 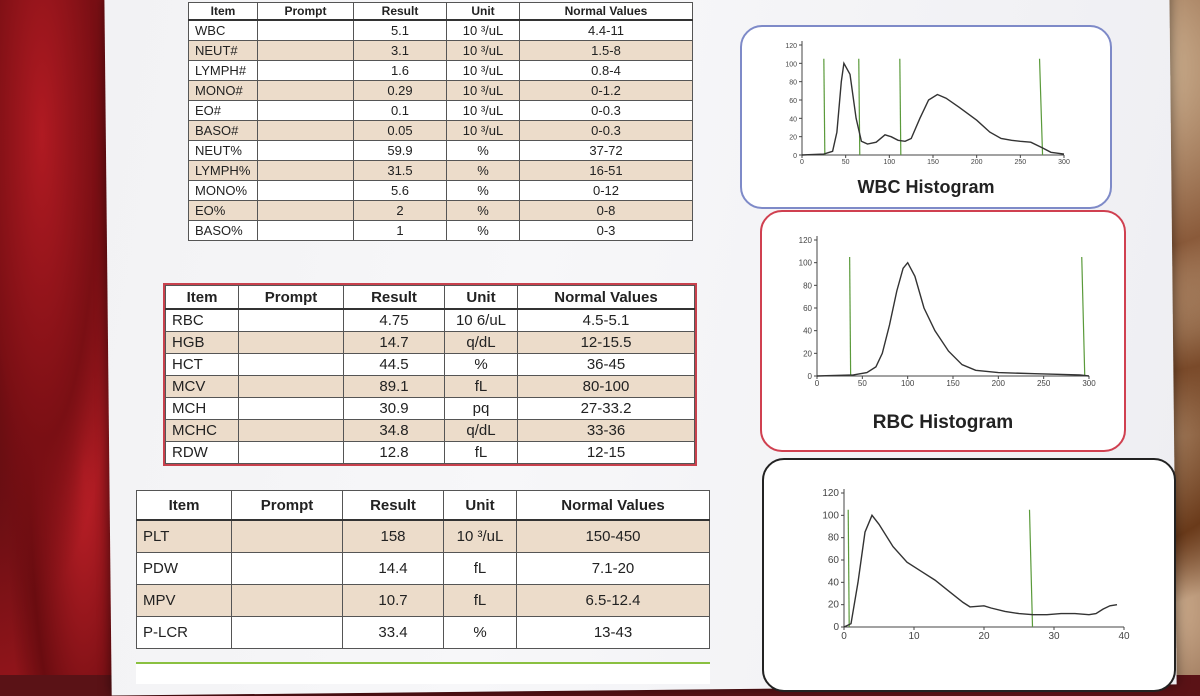 I want to click on plt-histogram-chart: 0 20 40 60 80 100 120 0 10 20 30 40, so click(x=976, y=565).